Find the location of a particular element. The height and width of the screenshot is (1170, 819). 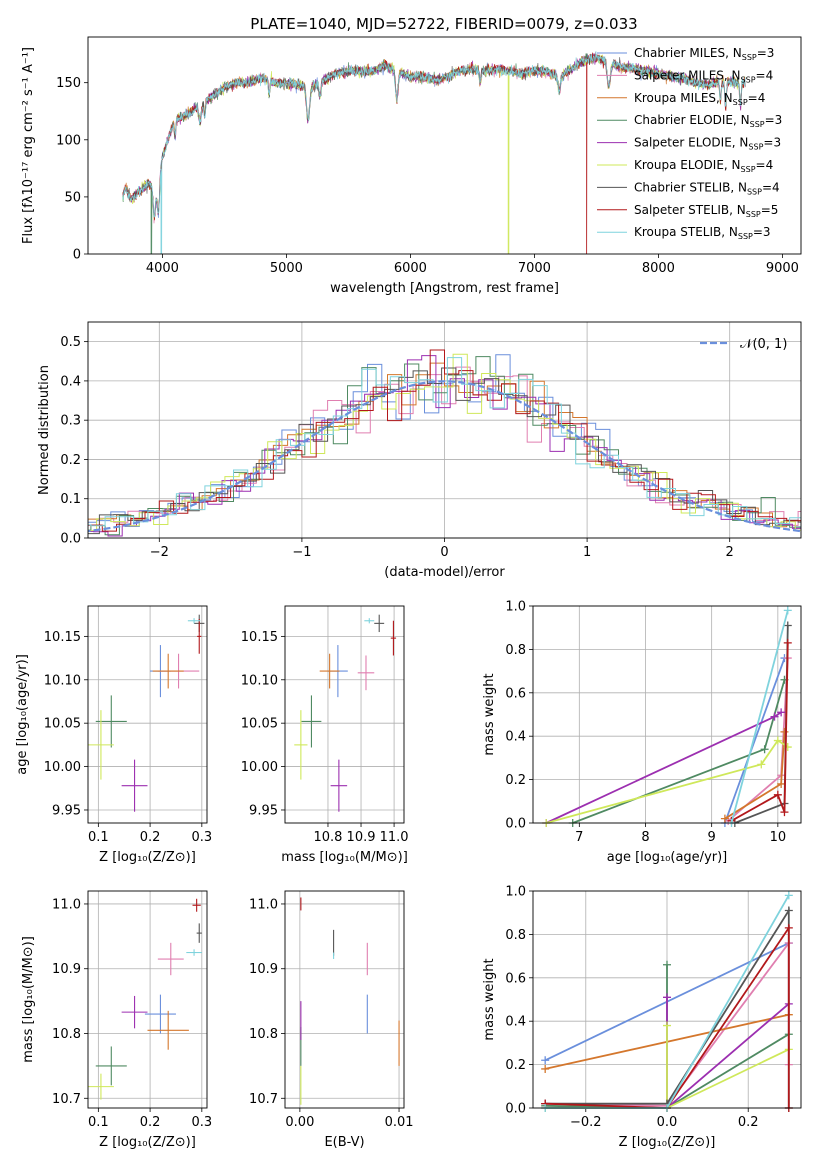

tick-label-x: 5000 is located at coordinates (286, 268).